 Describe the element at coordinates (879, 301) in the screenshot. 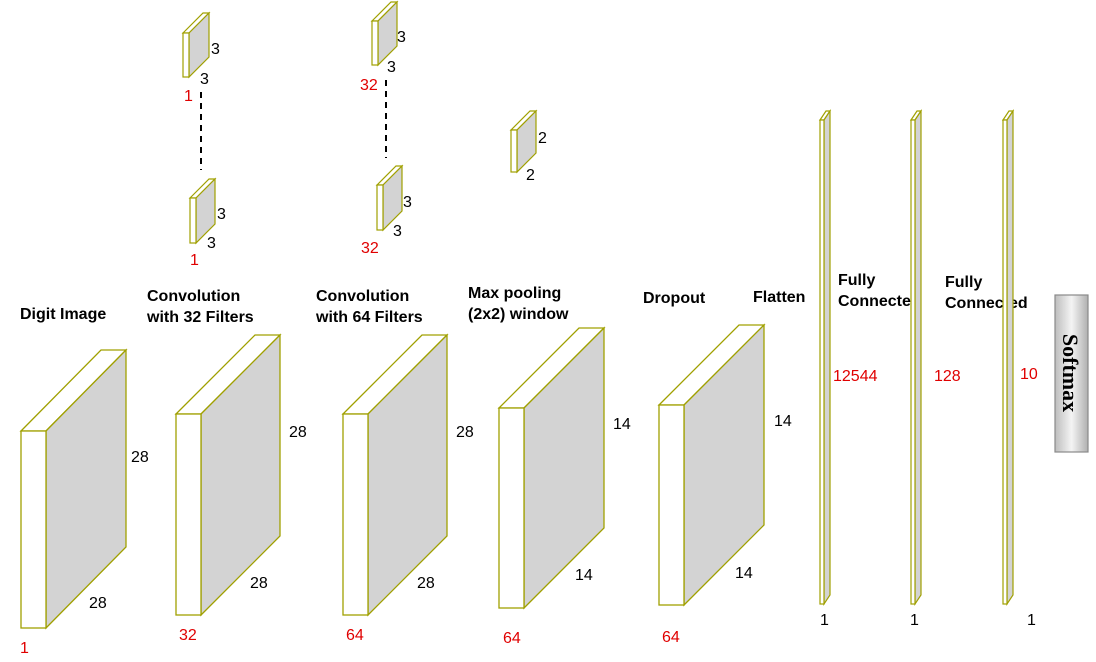

I see `label-fc1-line2: Connected` at that location.